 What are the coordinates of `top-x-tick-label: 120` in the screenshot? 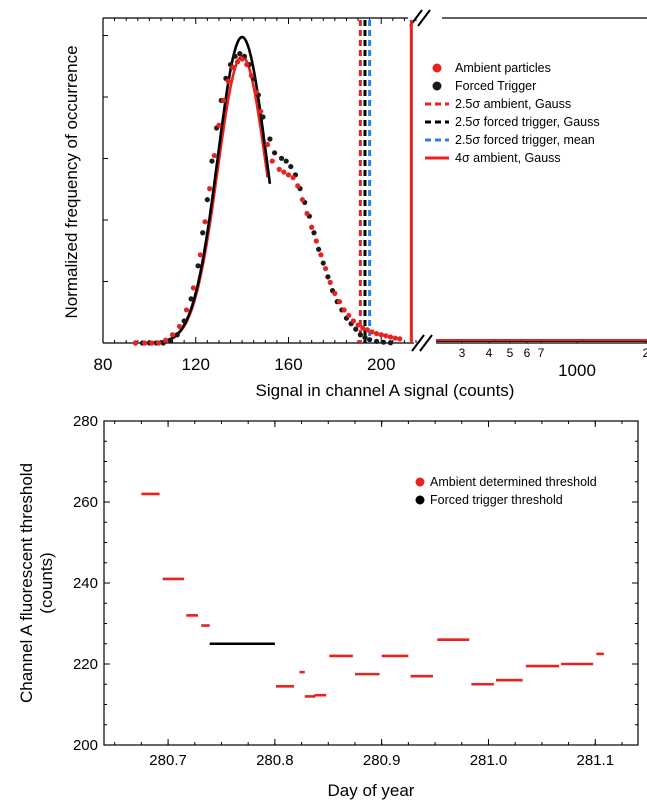 It's located at (196, 364).